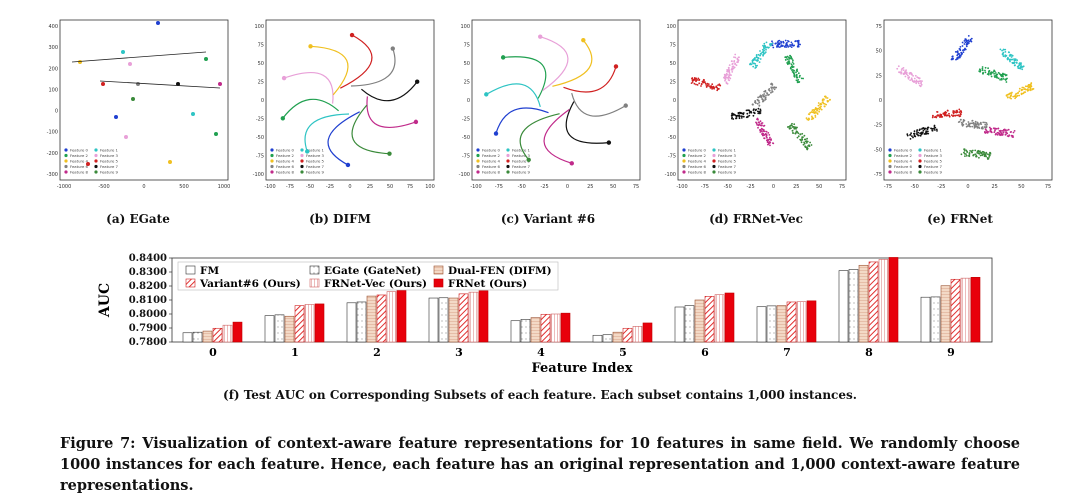 Image resolution: width=1080 pixels, height=496 pixels. I want to click on x-tick-label: -50, so click(522, 187).